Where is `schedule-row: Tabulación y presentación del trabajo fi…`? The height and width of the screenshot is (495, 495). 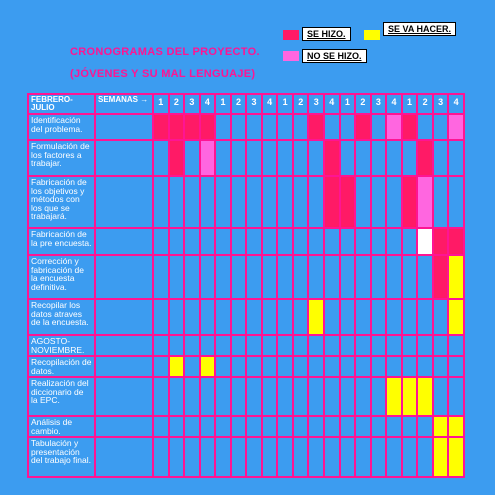 schedule-row: Tabulación y presentación del trabajo fi… is located at coordinates (246, 457).